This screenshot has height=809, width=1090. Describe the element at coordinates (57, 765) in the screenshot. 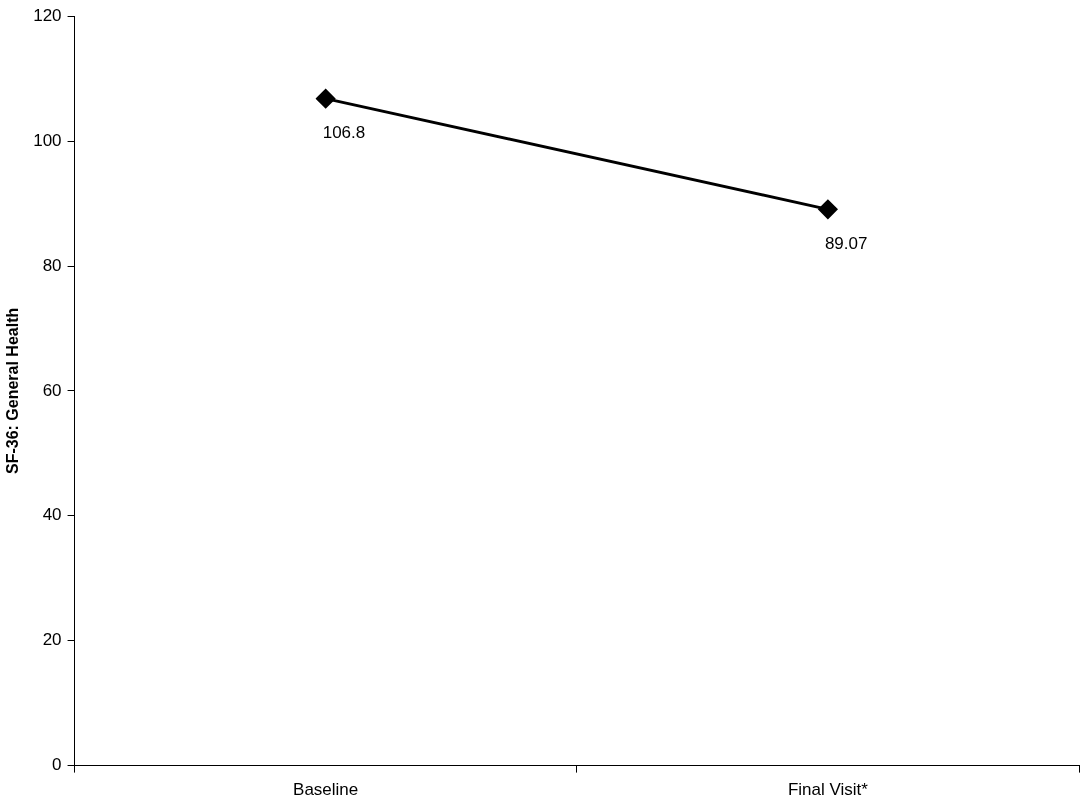

I see `y-tick-label: 0` at that location.